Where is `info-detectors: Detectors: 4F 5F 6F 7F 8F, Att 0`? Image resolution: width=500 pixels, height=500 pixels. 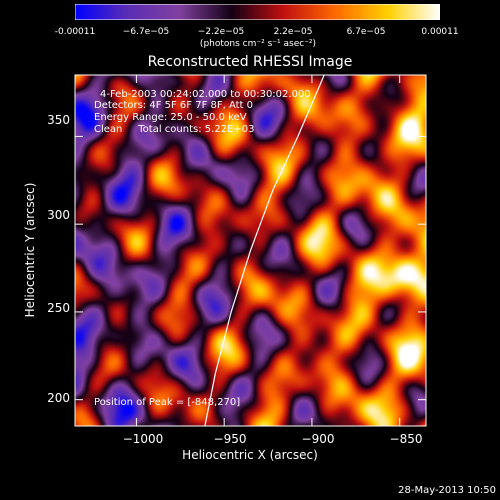
info-detectors: Detectors: 4F 5F 6F 7F 8F, Att 0 is located at coordinates (174, 105).